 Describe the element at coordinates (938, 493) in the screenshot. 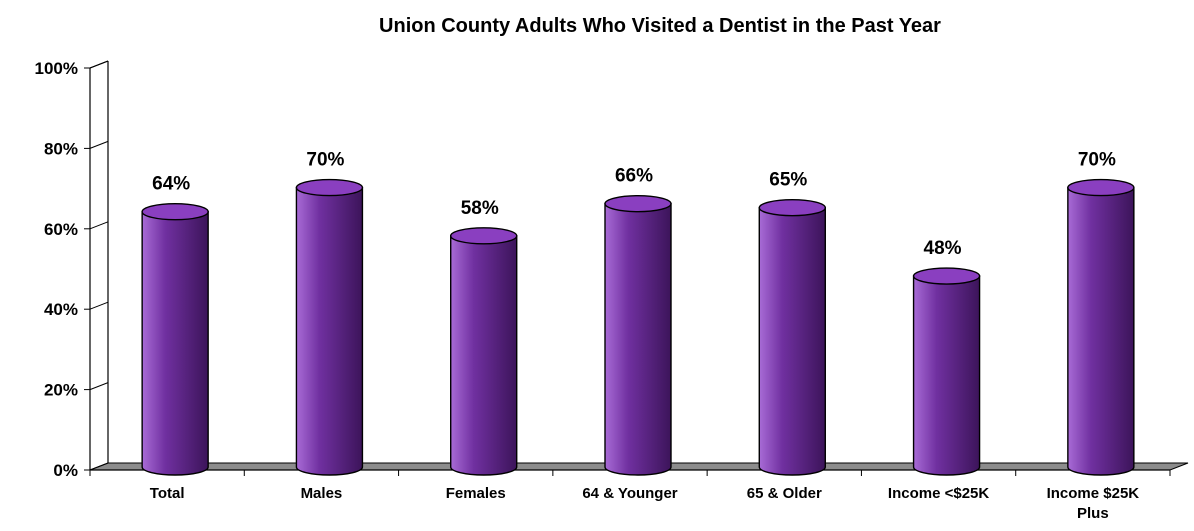

I see `x-tick-label: Income <$25K` at that location.